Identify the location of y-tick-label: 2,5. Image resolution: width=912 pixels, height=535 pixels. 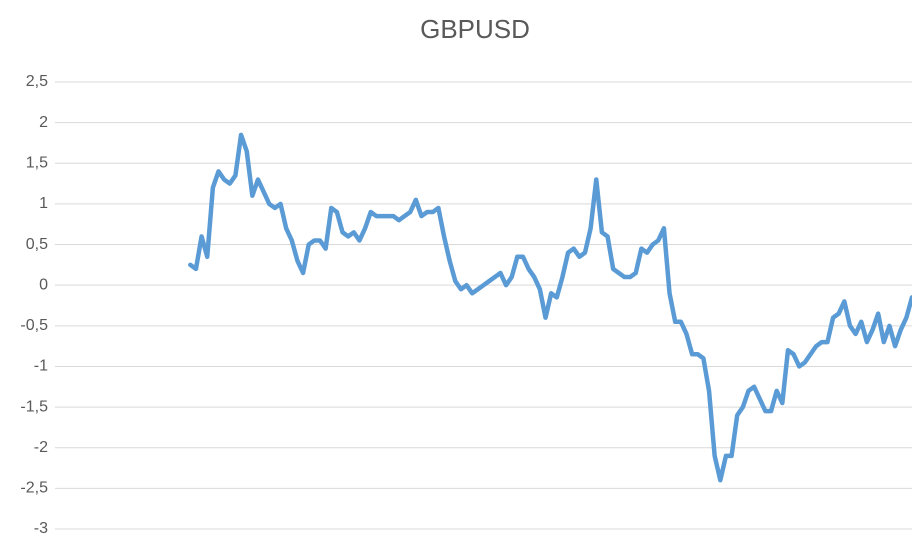
(37, 81).